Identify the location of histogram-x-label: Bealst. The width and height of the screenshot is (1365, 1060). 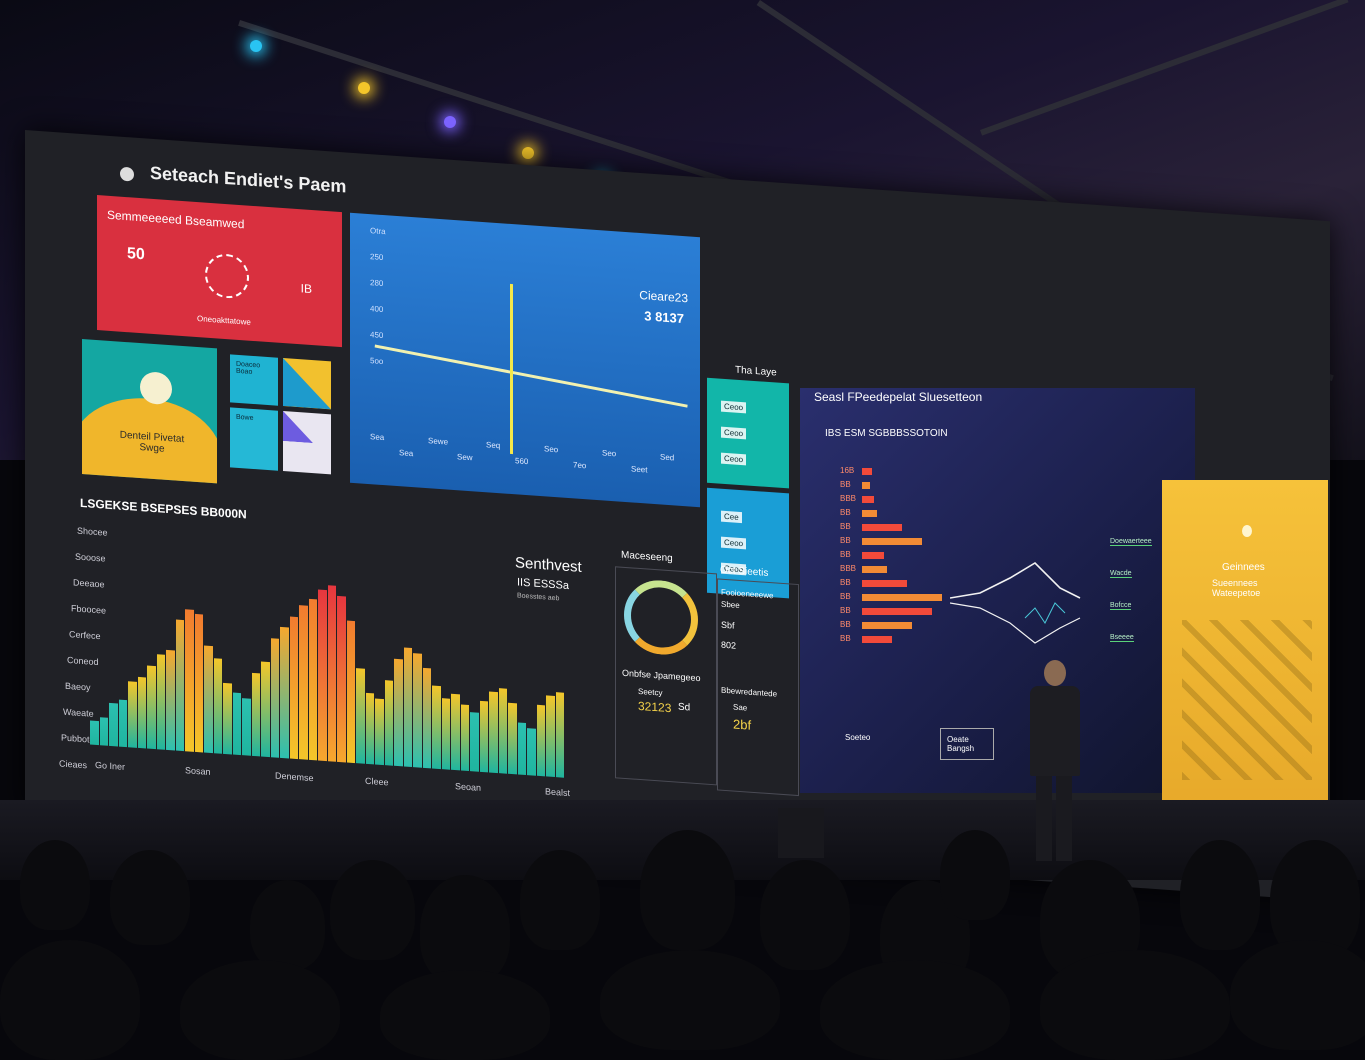
(558, 792).